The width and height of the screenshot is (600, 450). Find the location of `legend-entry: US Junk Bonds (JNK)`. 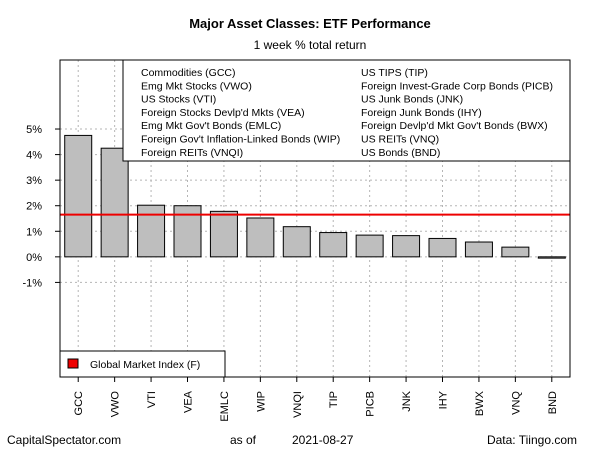

legend-entry: US Junk Bonds (JNK) is located at coordinates (412, 100).